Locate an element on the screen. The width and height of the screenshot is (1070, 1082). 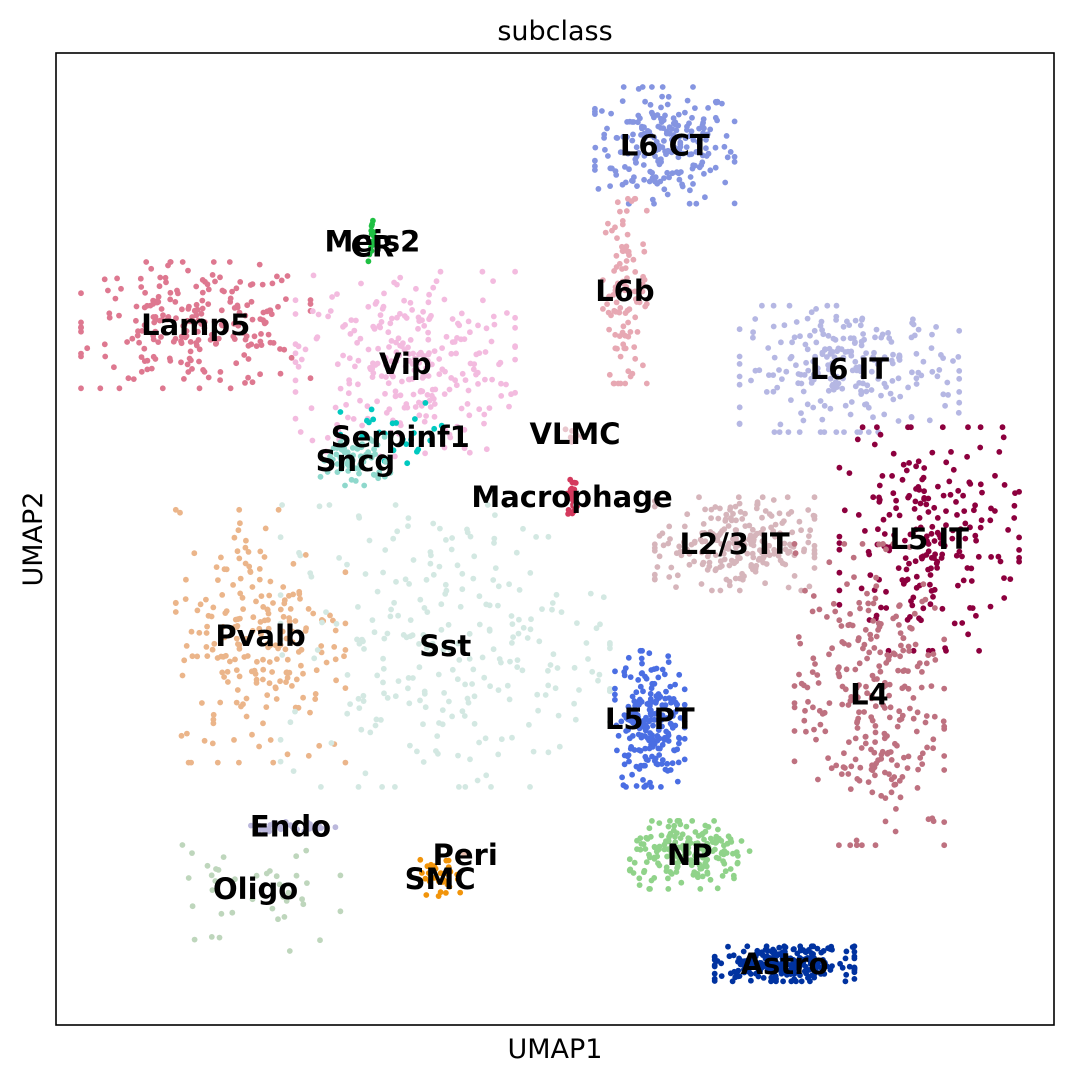
point-smc is located at coordinates (420, 859).